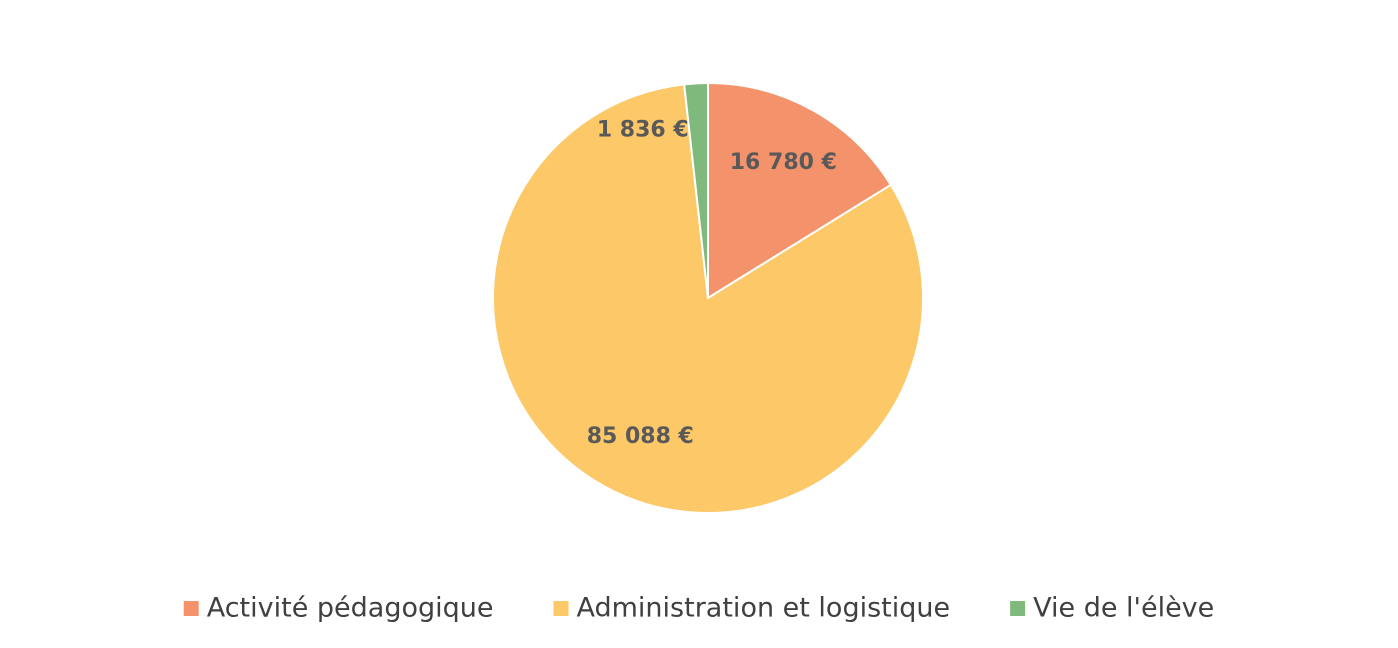  What do you see at coordinates (1123, 608) in the screenshot?
I see `legend-label: Vie de l'élève` at bounding box center [1123, 608].